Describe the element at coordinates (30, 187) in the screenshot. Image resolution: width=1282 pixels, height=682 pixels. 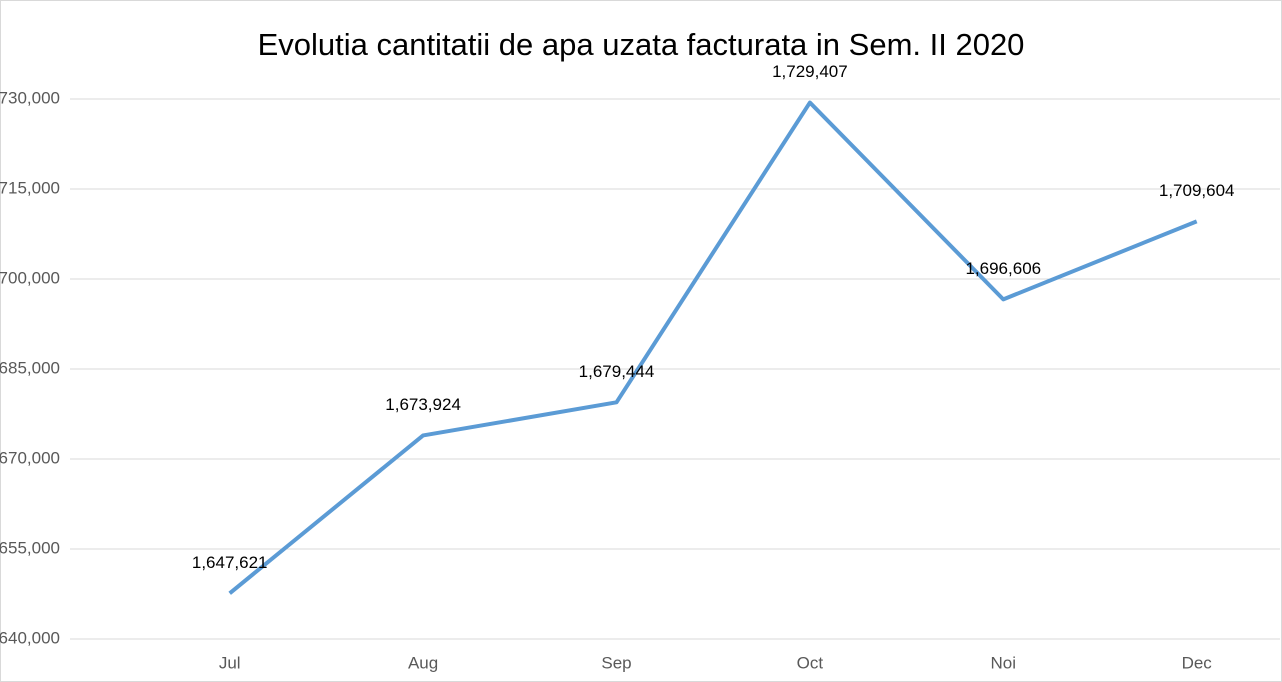
I see `y-tick-label: 1,715,000` at that location.